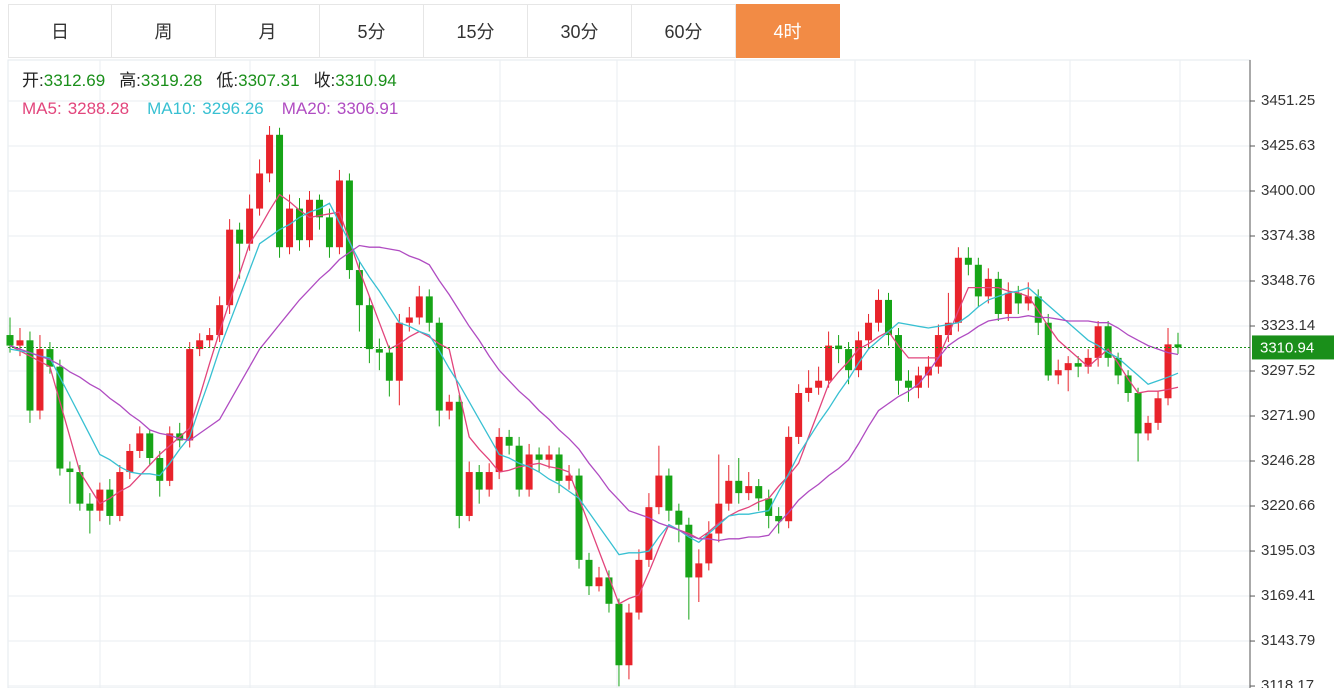 This screenshot has height=688, width=1334. What do you see at coordinates (227, 80) in the screenshot?
I see `ohlc-label: 低:` at bounding box center [227, 80].